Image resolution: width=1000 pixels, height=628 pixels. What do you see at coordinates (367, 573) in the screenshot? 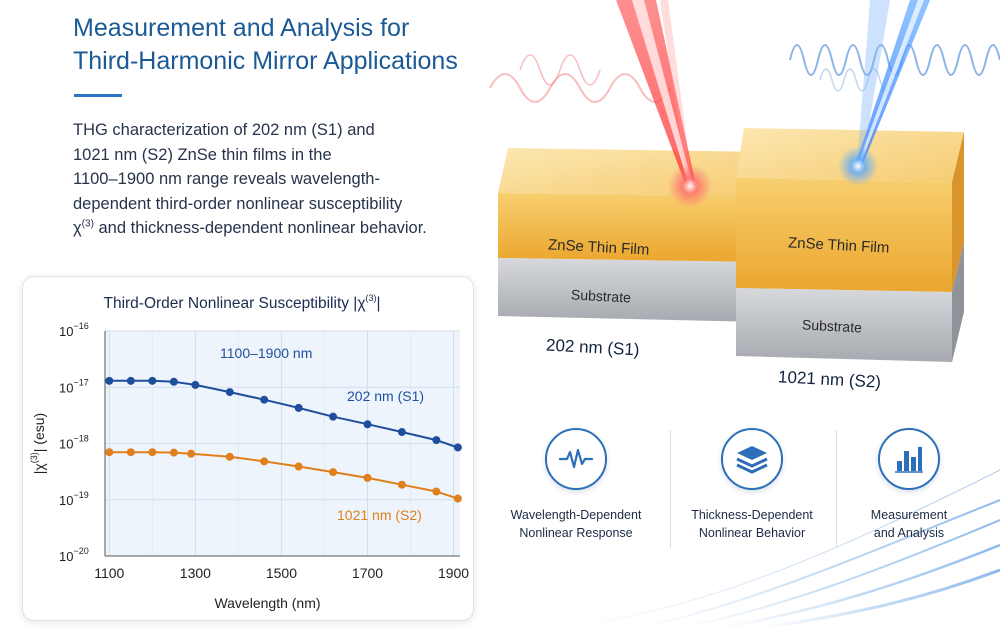
I see `x-tick-label: 1700` at bounding box center [367, 573].